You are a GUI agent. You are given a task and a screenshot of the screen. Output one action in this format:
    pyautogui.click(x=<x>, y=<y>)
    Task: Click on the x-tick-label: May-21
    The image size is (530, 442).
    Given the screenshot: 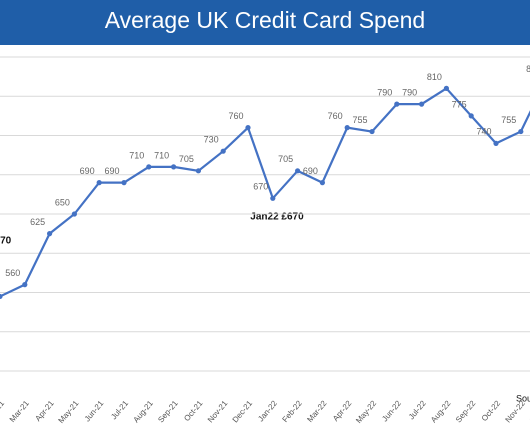 What is the action you would take?
    pyautogui.click(x=68, y=411)
    